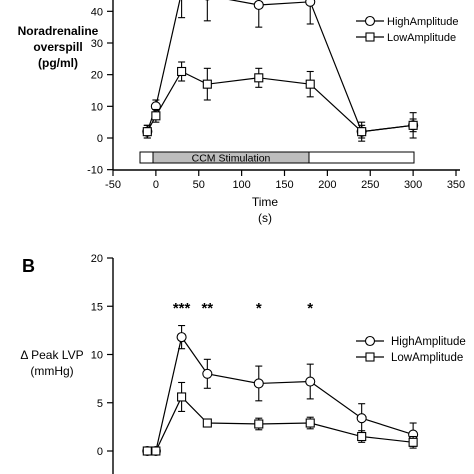  I want to click on panel-b-y-ticks: 0 5 10 15 20, so click(102, 355).